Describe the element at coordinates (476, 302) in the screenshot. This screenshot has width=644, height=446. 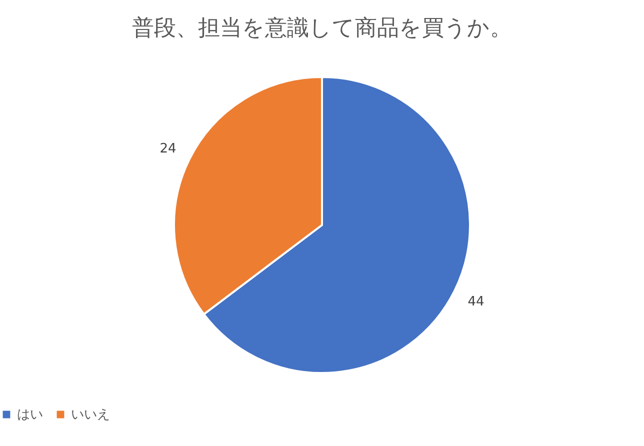
I see `data-label: 44` at that location.